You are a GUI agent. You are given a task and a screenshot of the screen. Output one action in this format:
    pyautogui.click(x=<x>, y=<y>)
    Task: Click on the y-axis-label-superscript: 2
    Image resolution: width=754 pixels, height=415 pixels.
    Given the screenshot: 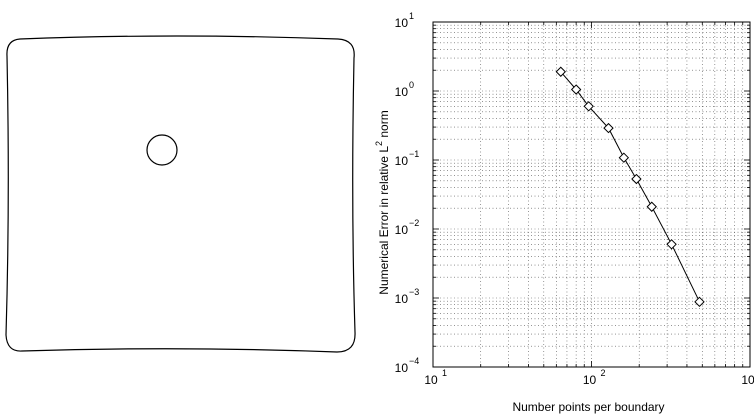 What is the action you would take?
    pyautogui.click(x=379, y=143)
    